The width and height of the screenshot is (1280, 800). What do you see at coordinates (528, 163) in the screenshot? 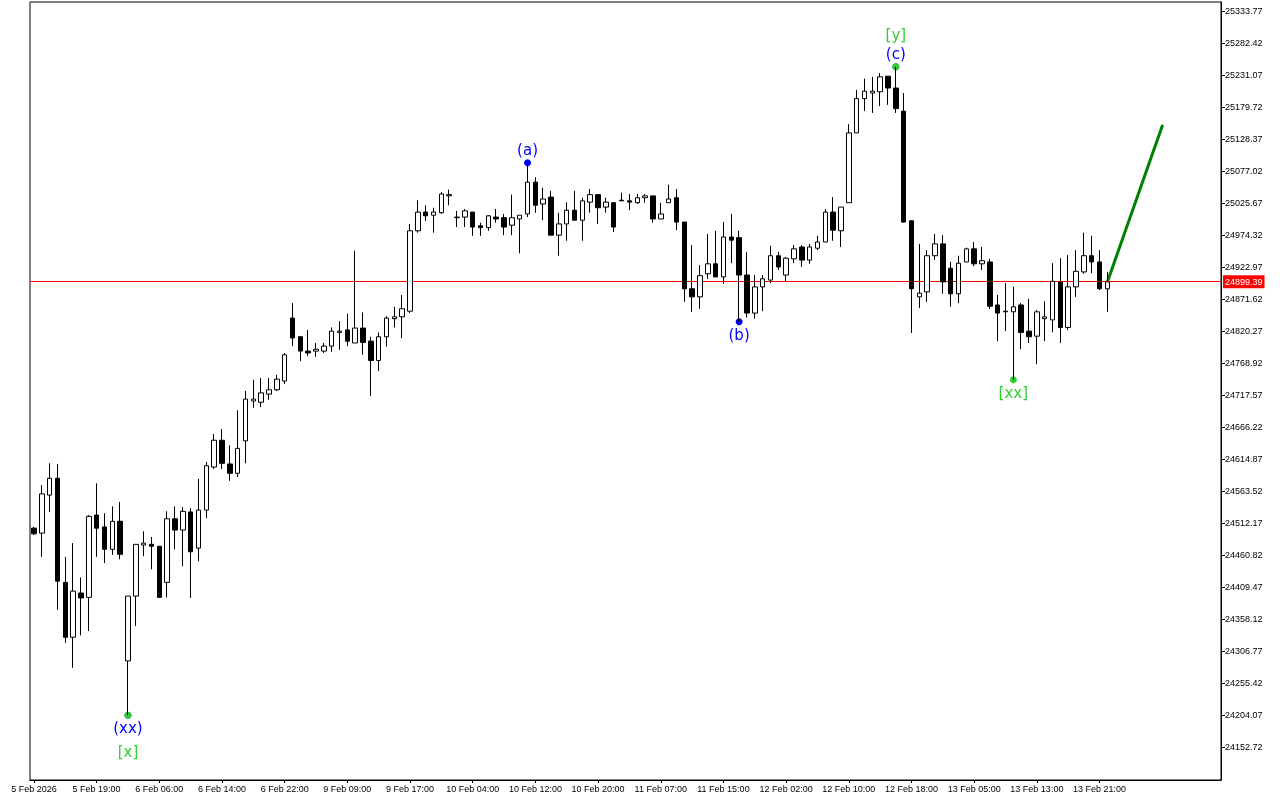
I see `point` at bounding box center [528, 163].